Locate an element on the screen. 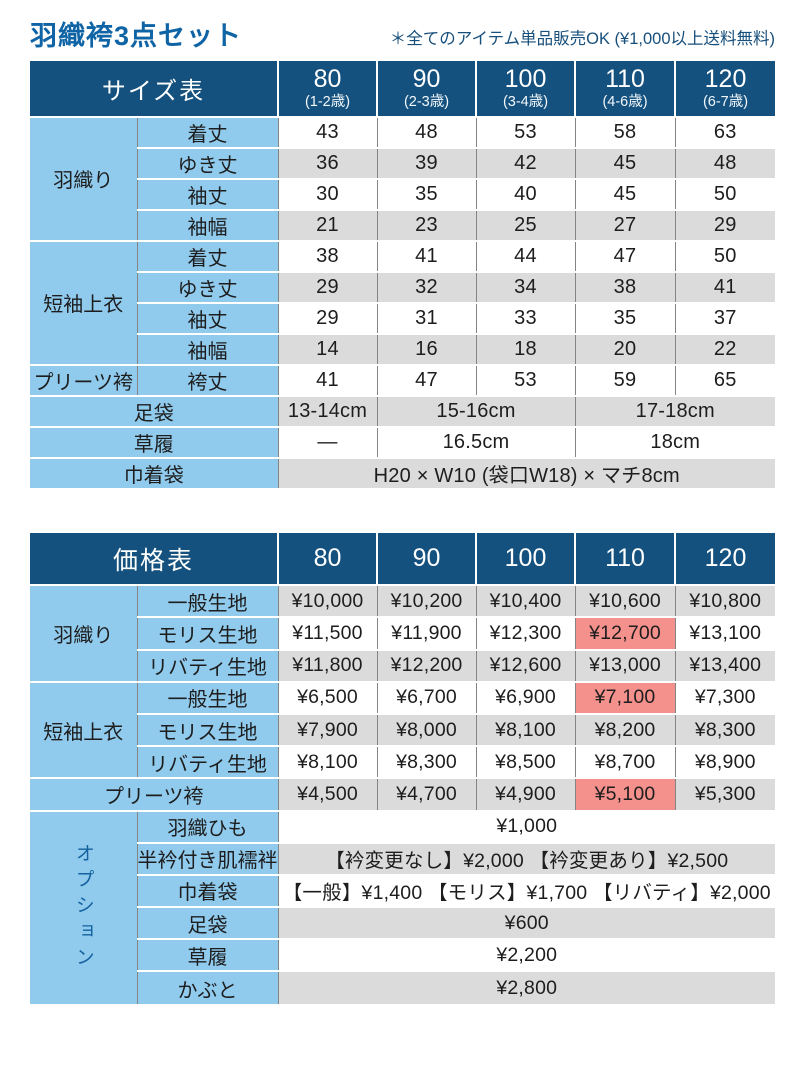 The height and width of the screenshot is (1080, 804). size-value: 50 is located at coordinates (724, 193).